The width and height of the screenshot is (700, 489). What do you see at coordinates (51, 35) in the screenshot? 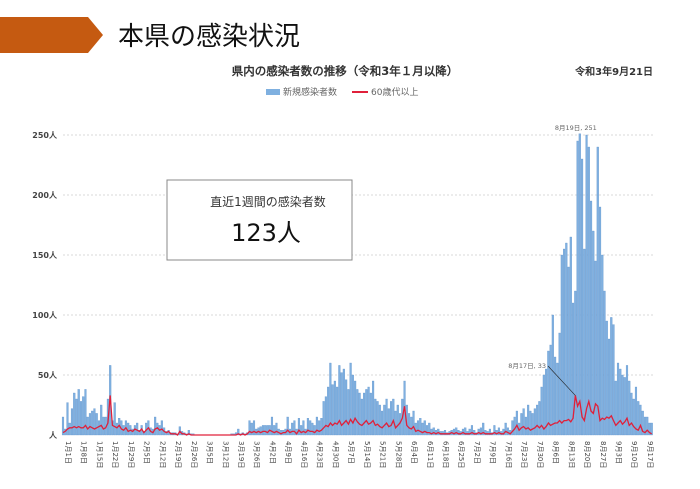
I see `title-arrow-banner` at bounding box center [51, 35].